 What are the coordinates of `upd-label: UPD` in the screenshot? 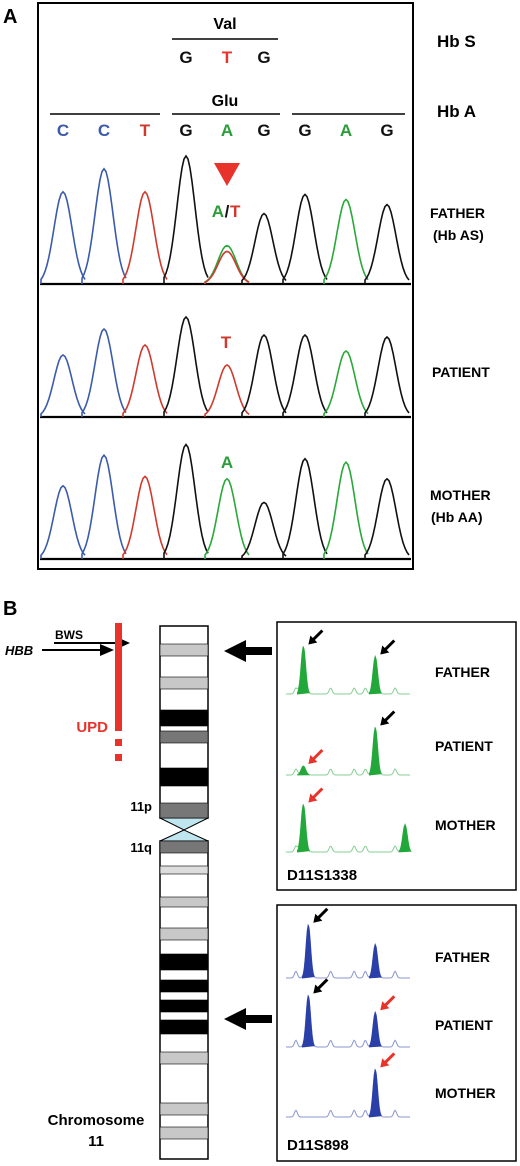 It's located at (92, 727).